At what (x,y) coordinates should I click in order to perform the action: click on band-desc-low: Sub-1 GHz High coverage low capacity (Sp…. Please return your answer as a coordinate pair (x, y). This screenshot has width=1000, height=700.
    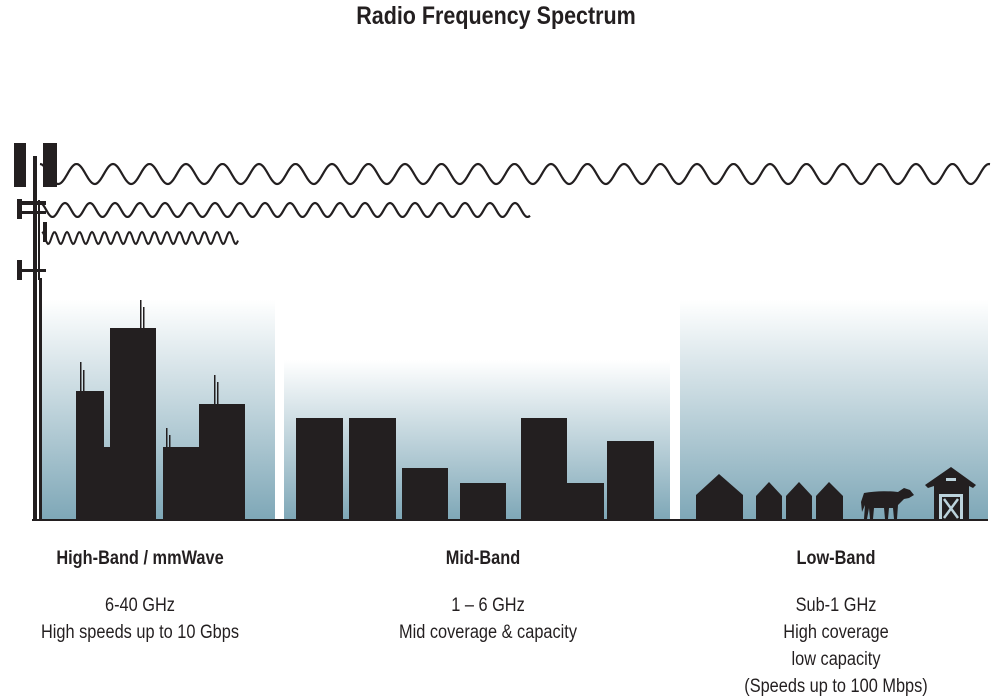
    Looking at the image, I should click on (835, 646).